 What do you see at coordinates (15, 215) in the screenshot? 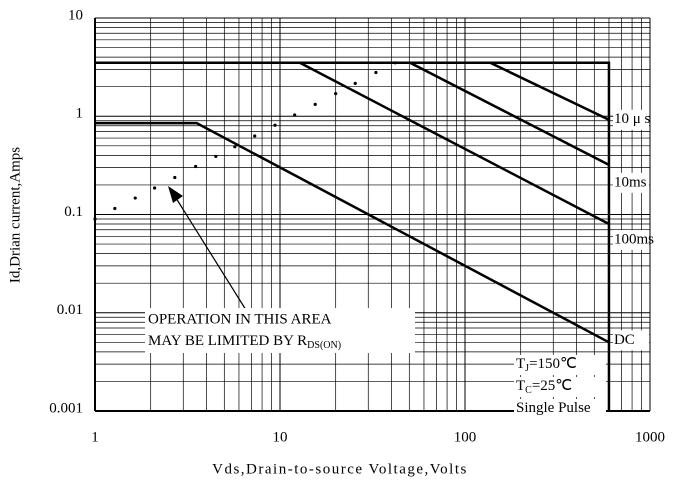
I see `y-axis-label: Id,Drian current,Amps` at bounding box center [15, 215].